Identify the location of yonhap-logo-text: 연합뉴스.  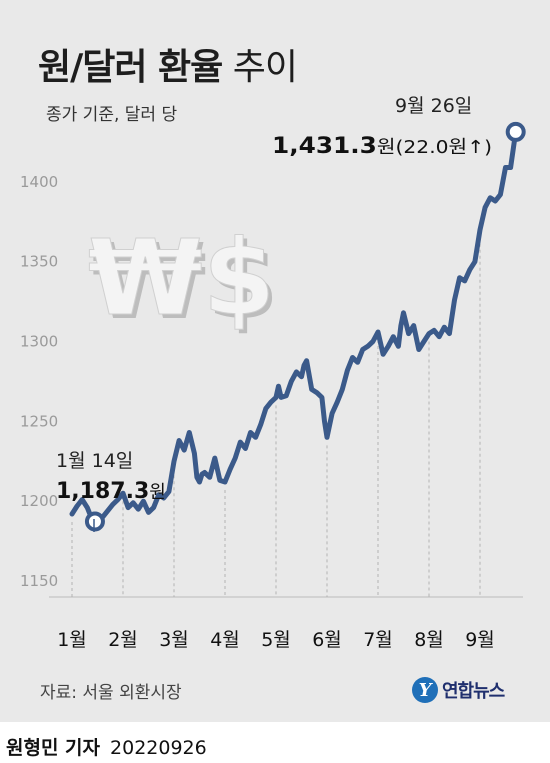
(473, 691).